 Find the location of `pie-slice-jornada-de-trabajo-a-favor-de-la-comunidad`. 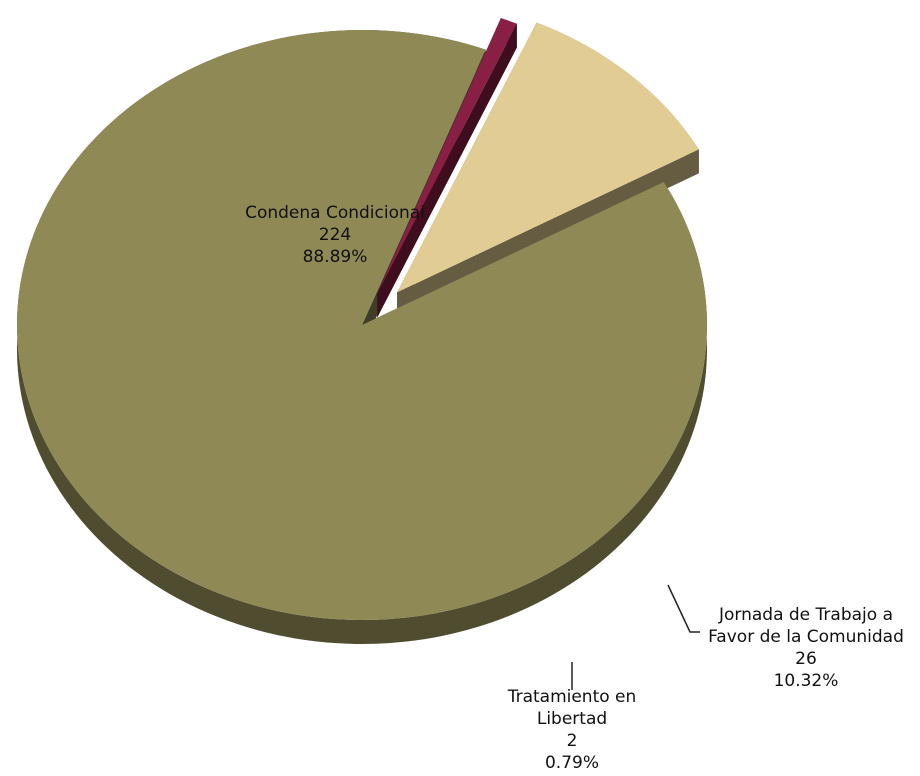

pie-slice-jornada-de-trabajo-a-favor-de-la-comunidad is located at coordinates (548, 157).